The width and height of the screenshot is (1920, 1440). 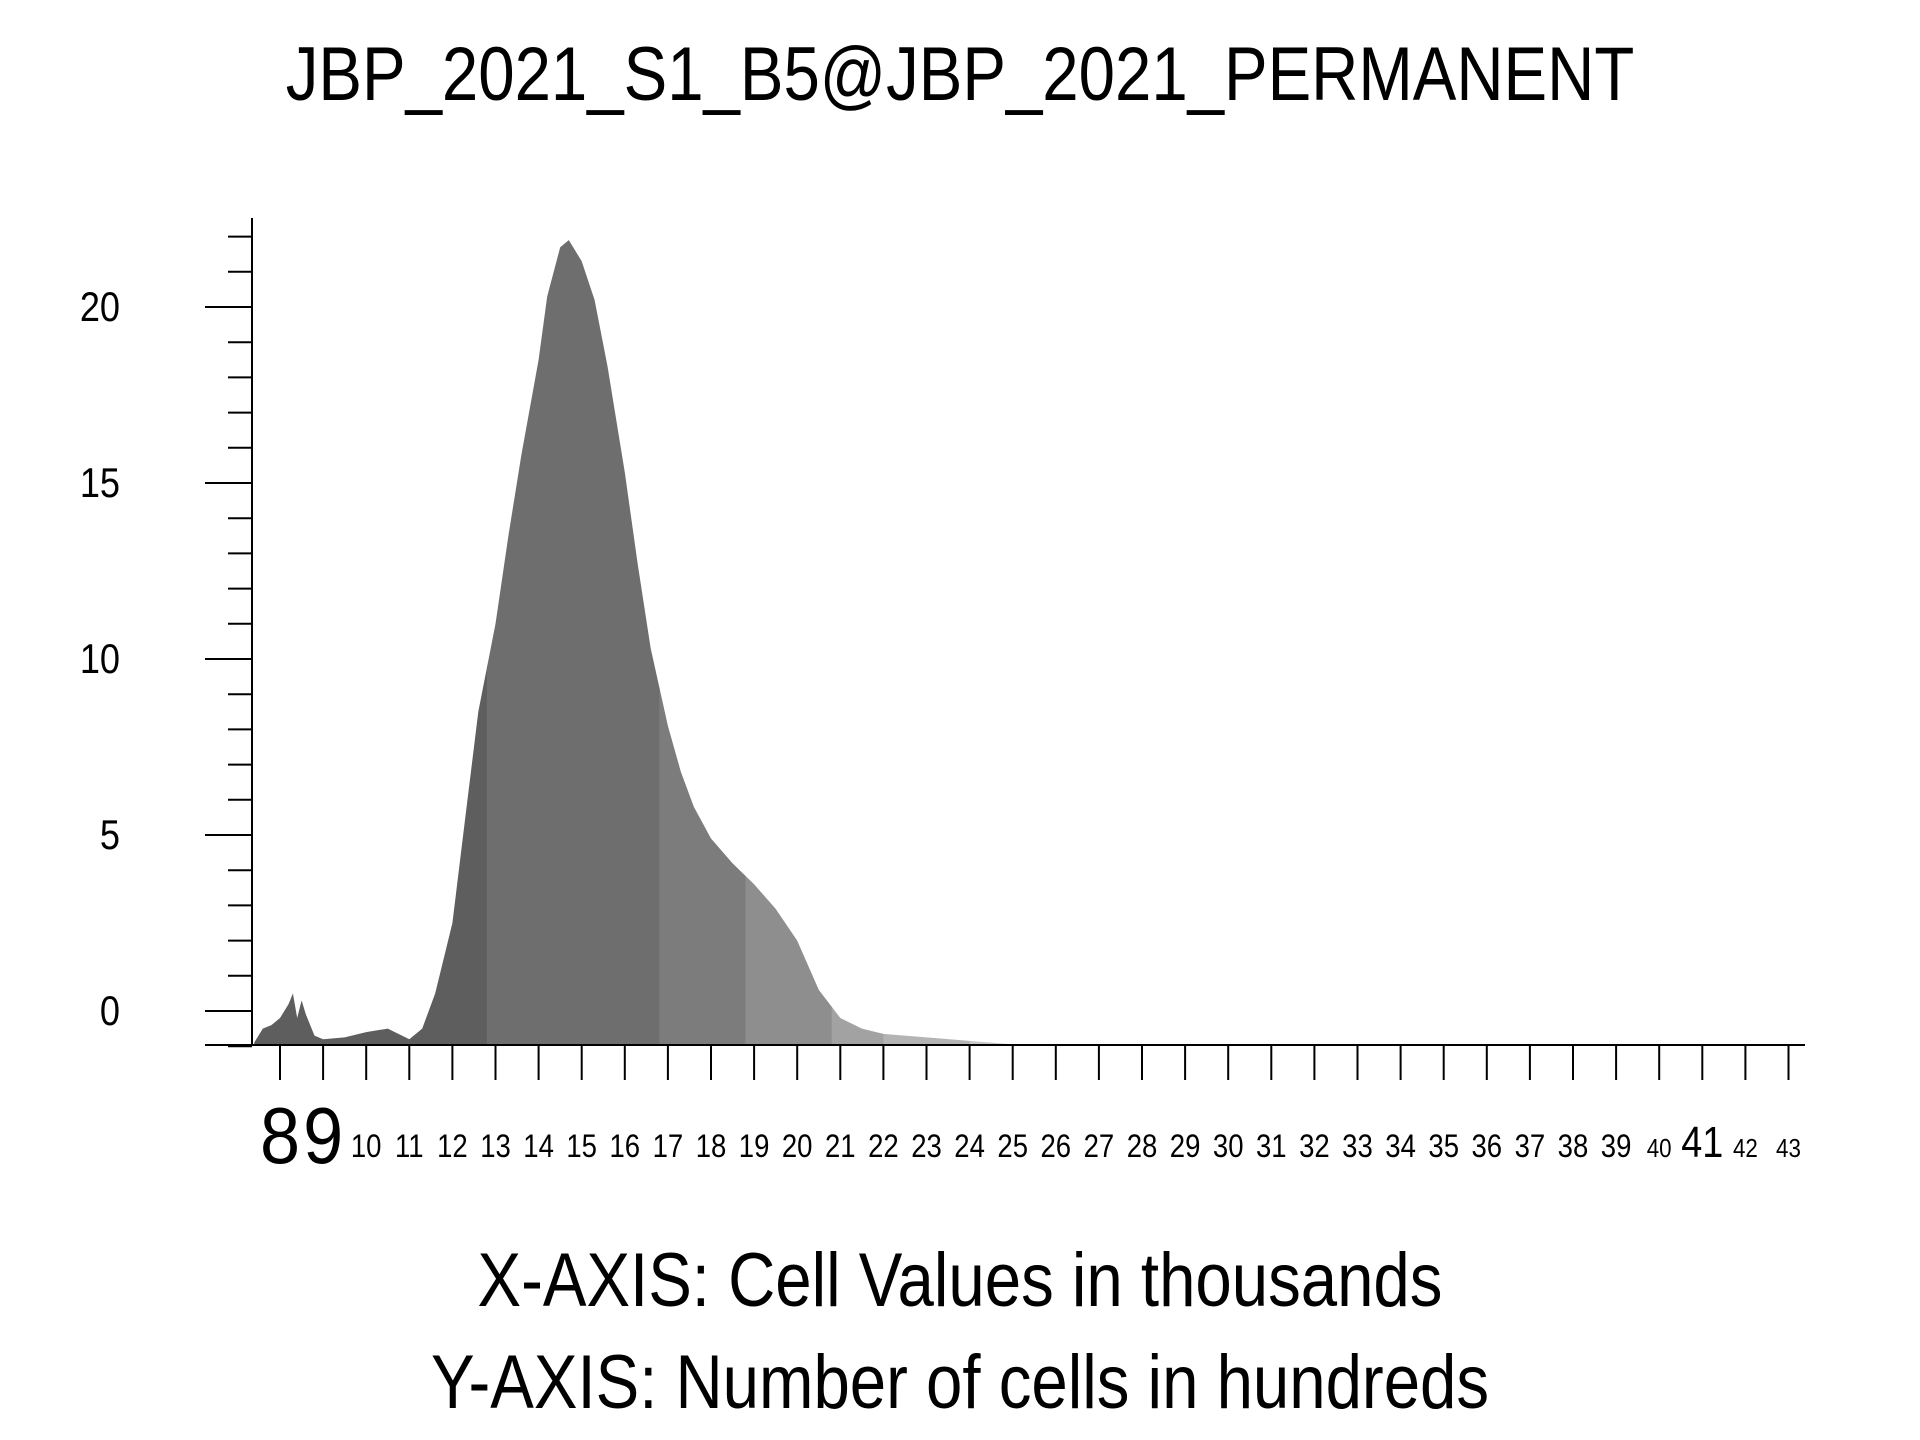 What do you see at coordinates (1271, 1146) in the screenshot?
I see `x-tick-label: 31` at bounding box center [1271, 1146].